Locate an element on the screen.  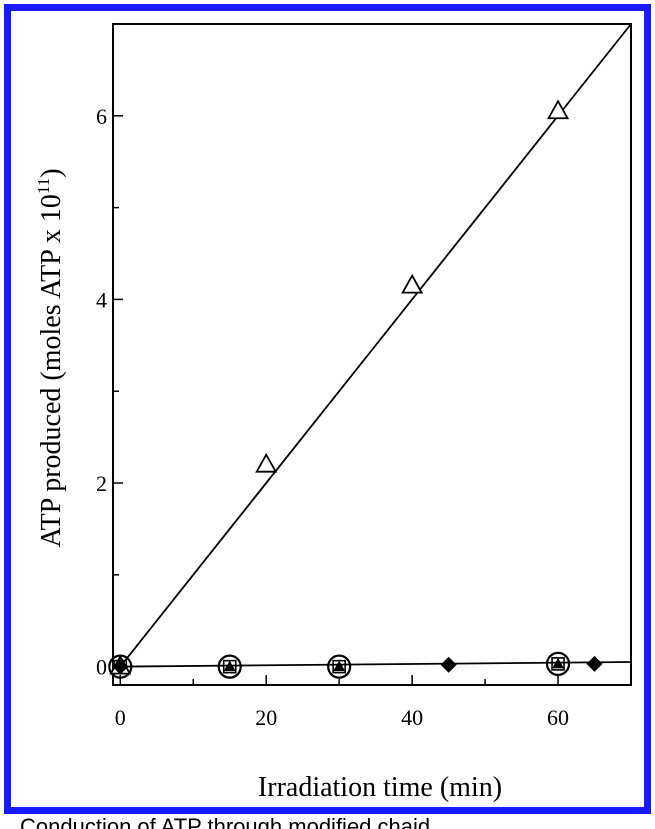
y-axis-title-prefix: ATP produced (moles ATP x 10 is located at coordinates (51, 370).